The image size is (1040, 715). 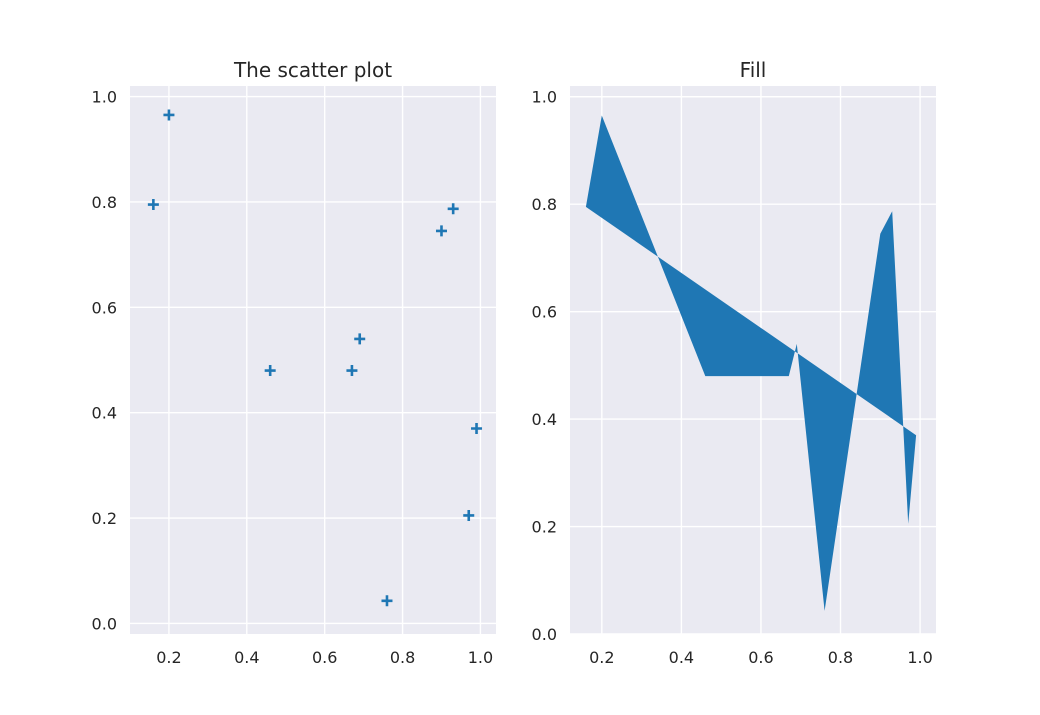 What do you see at coordinates (544, 97) in the screenshot?
I see `fill-ytick-label: 1.0` at bounding box center [544, 97].